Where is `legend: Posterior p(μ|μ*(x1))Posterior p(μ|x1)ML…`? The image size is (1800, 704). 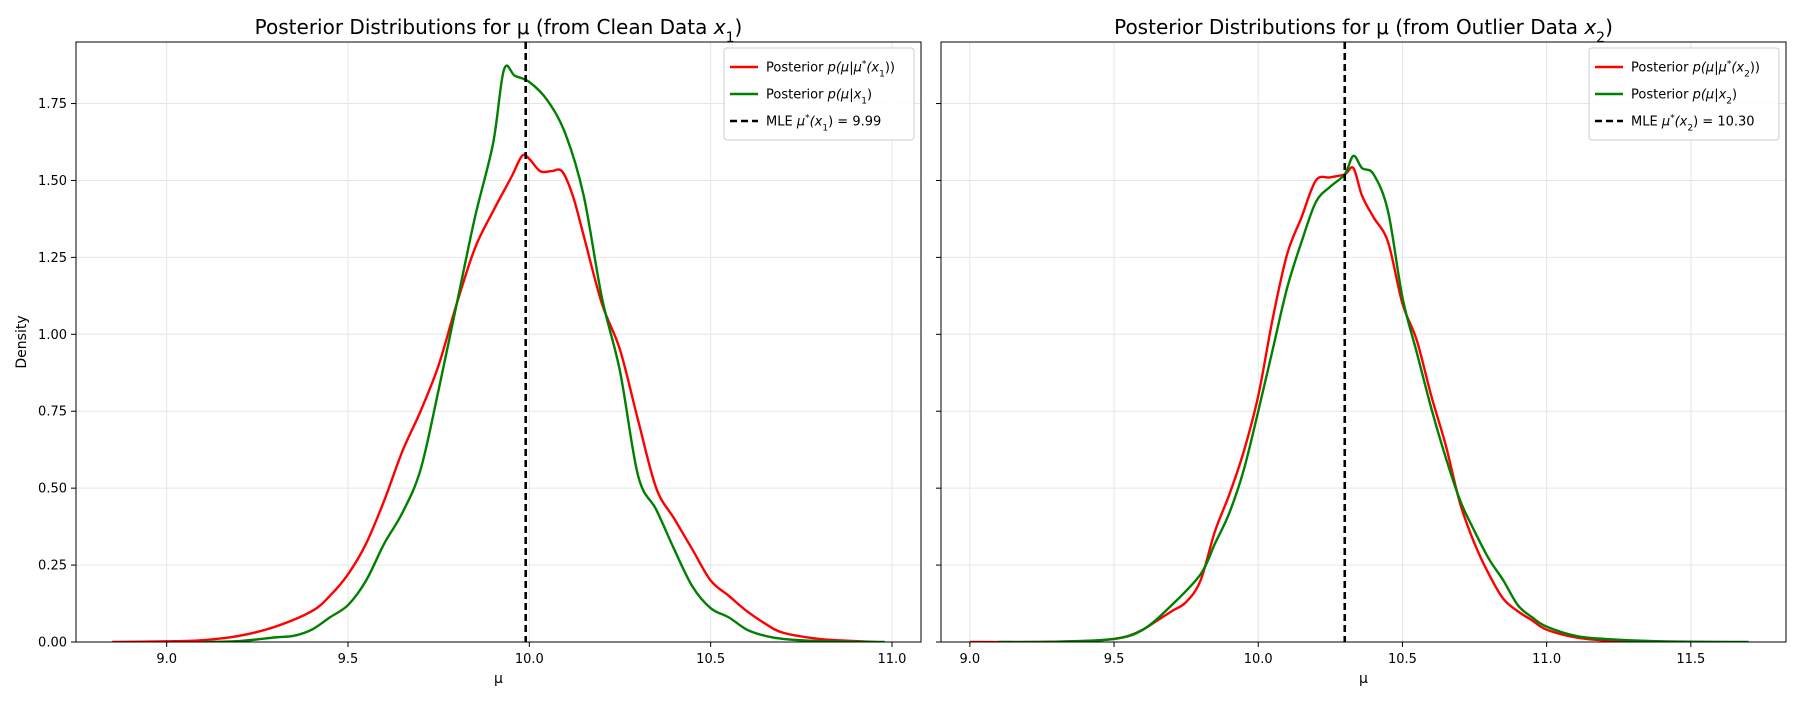 legend: Posterior p(μ|μ*(x1))Posterior p(μ|x1)ML… is located at coordinates (819, 94).